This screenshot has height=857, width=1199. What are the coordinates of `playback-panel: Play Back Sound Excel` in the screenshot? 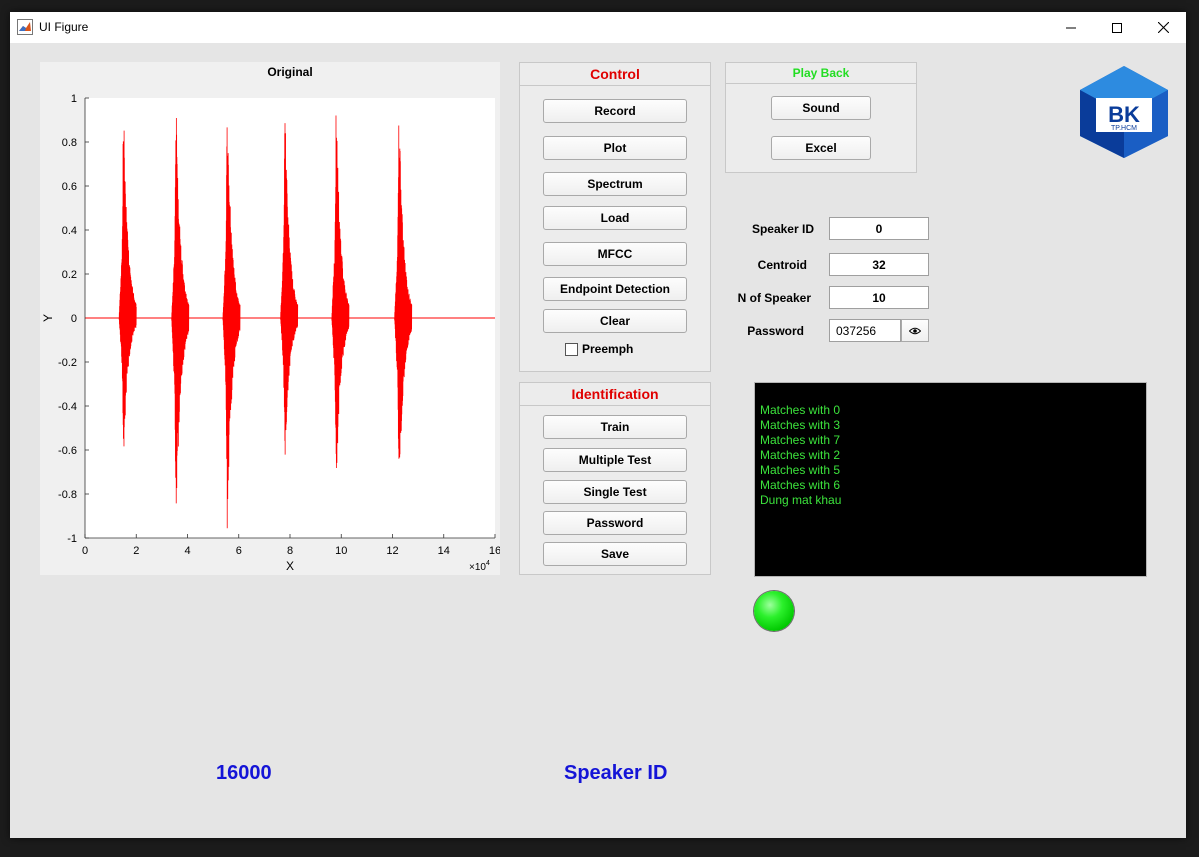 It's located at (821, 117).